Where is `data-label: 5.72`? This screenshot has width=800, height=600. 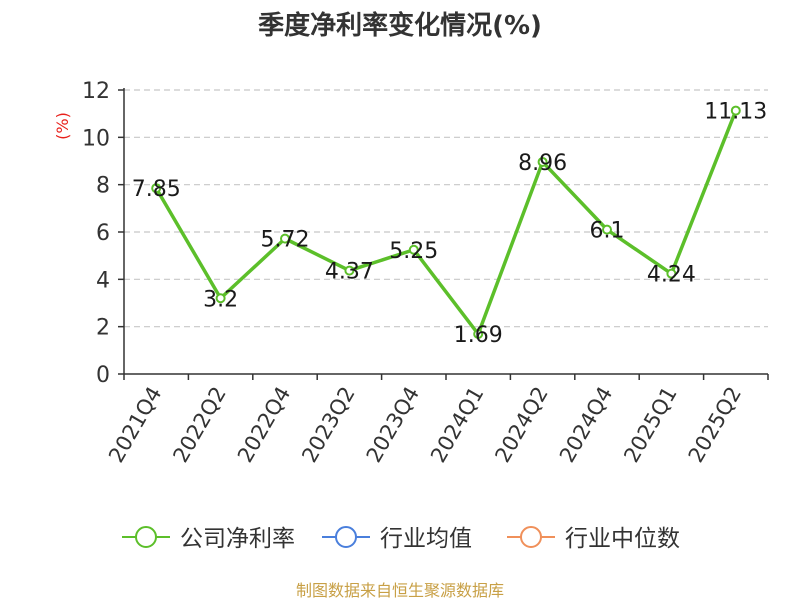 data-label: 5.72 is located at coordinates (285, 240).